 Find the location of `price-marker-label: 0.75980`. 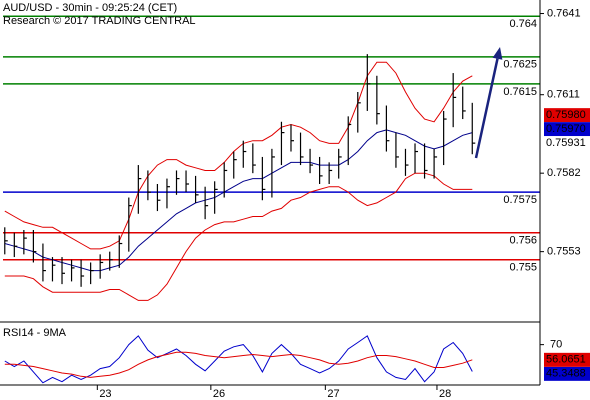

price-marker-label: 0.75980 is located at coordinates (566, 115).